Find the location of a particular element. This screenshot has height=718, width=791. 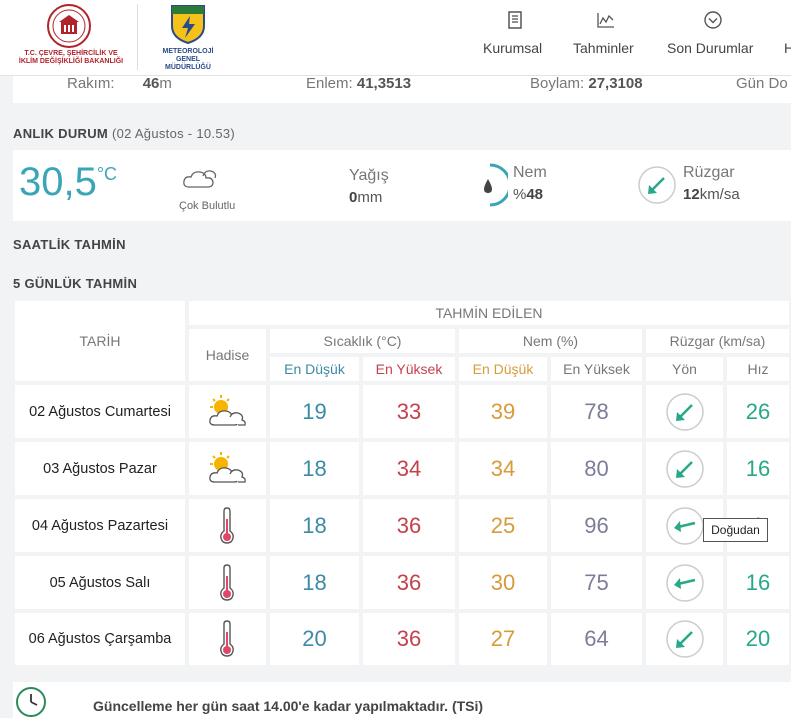

col-header-tarih: TARİH is located at coordinates (100, 341).